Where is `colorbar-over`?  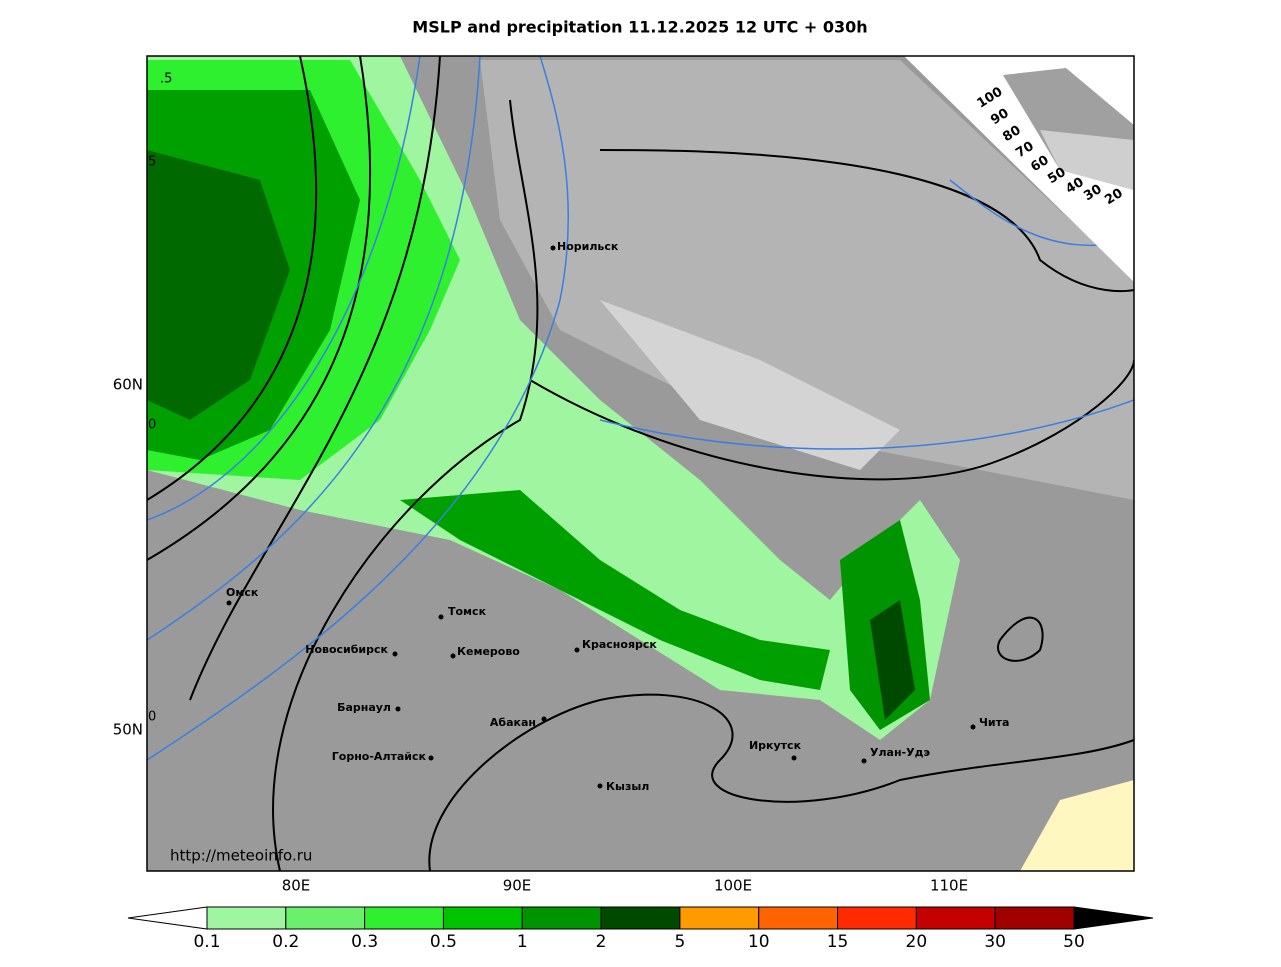 colorbar-over is located at coordinates (1113, 918).